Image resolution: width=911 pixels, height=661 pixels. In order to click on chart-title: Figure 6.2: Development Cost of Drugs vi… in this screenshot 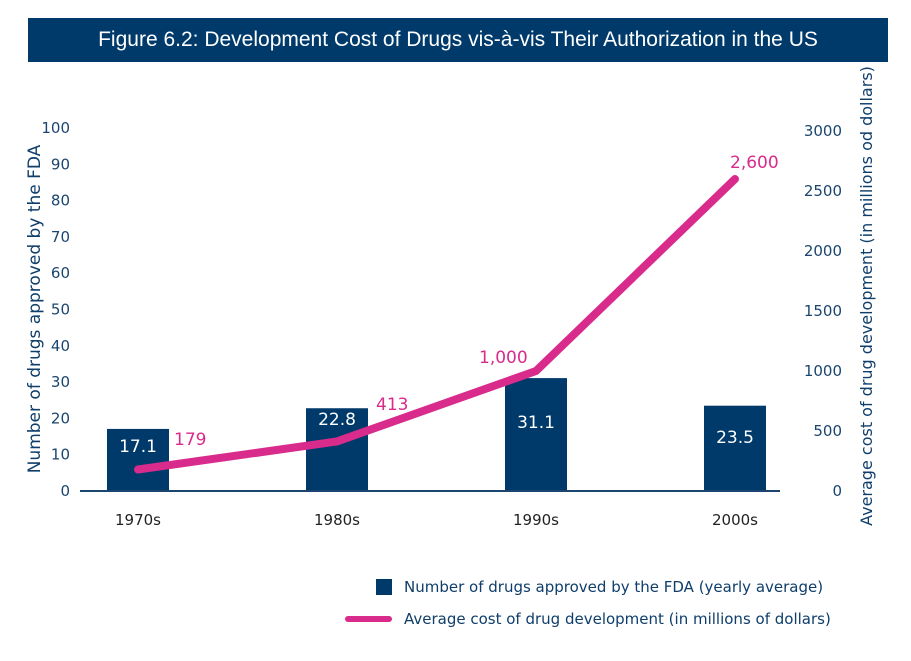, I will do `click(458, 40)`.